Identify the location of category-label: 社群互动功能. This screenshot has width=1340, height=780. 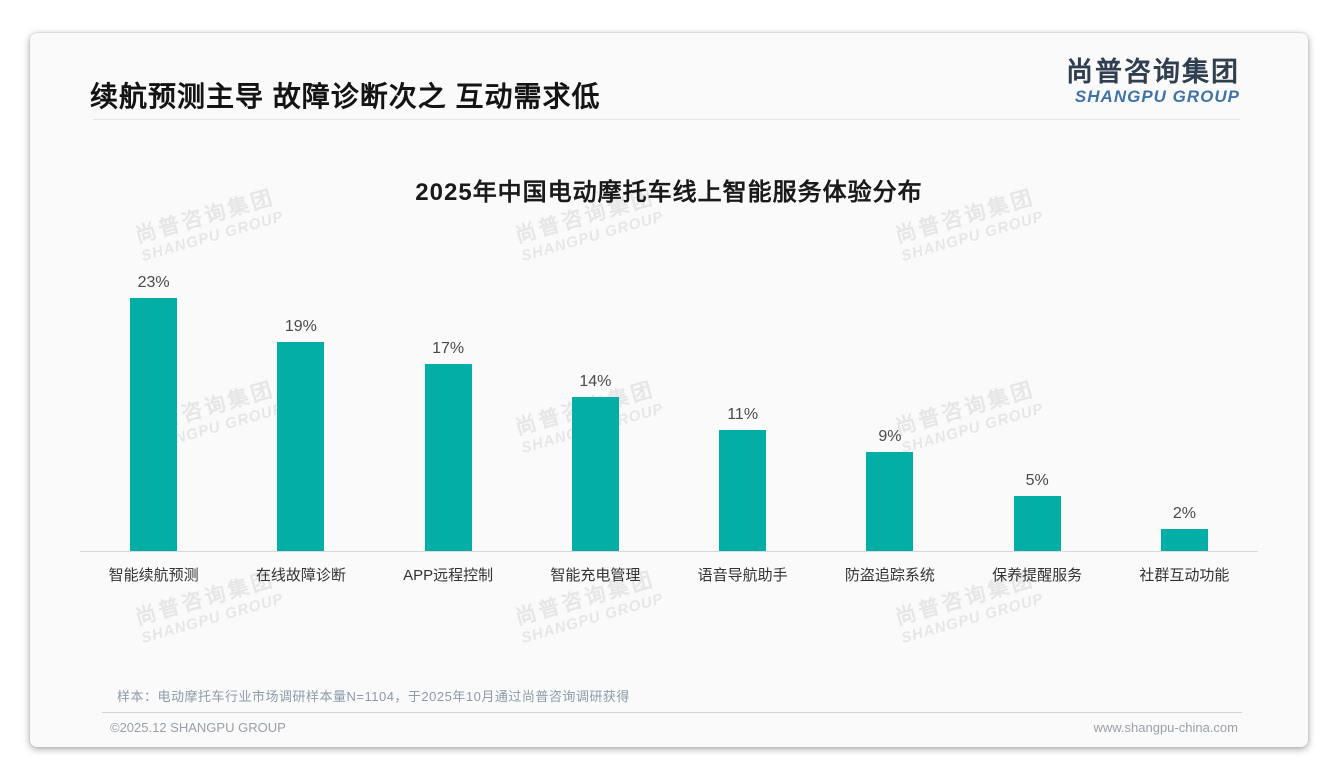
(1184, 575).